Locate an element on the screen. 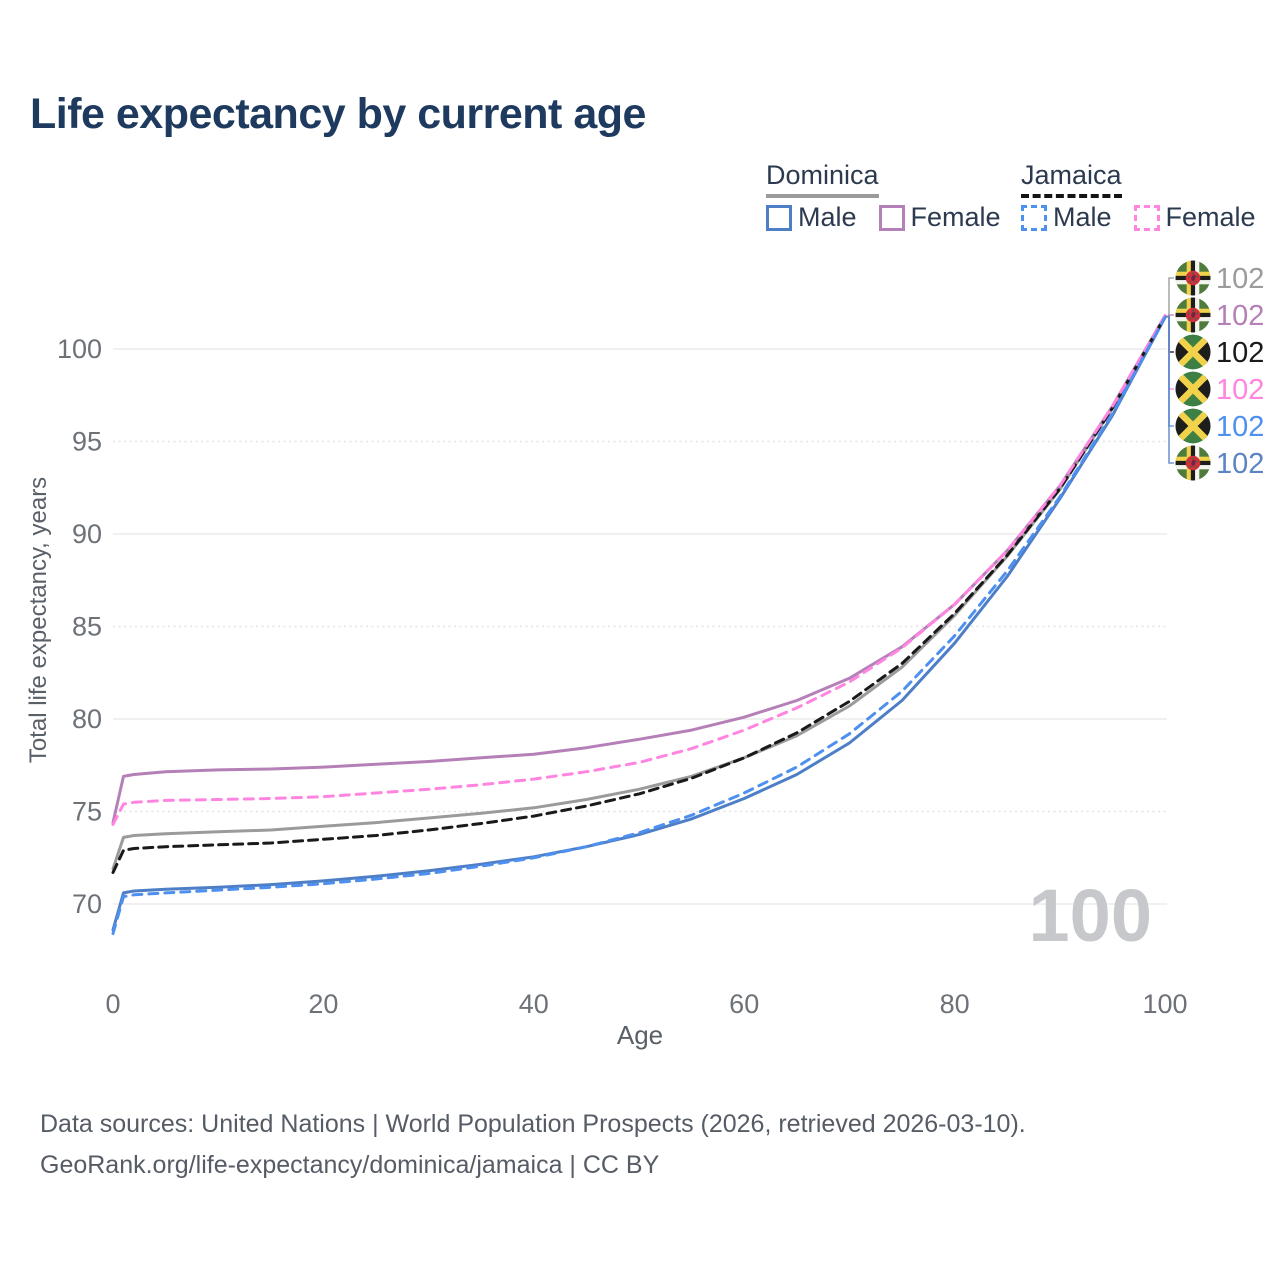  end-value-label-jamaica_female: 102 is located at coordinates (1240, 390).